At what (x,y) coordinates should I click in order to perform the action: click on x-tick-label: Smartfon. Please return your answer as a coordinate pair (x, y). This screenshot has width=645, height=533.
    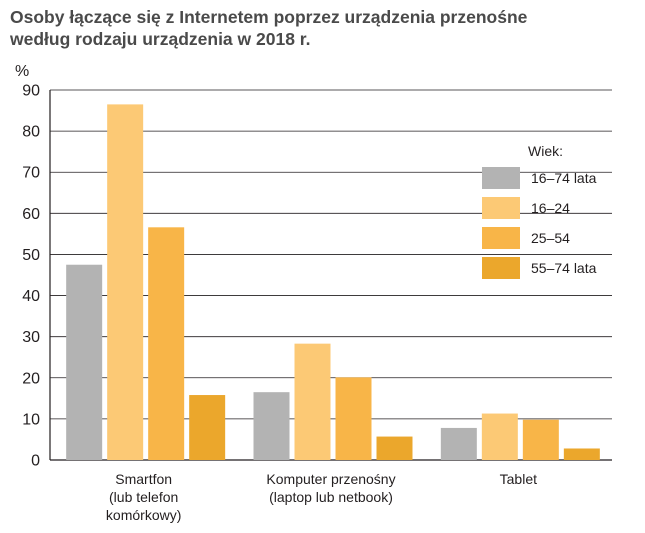
    Looking at the image, I should click on (143, 479).